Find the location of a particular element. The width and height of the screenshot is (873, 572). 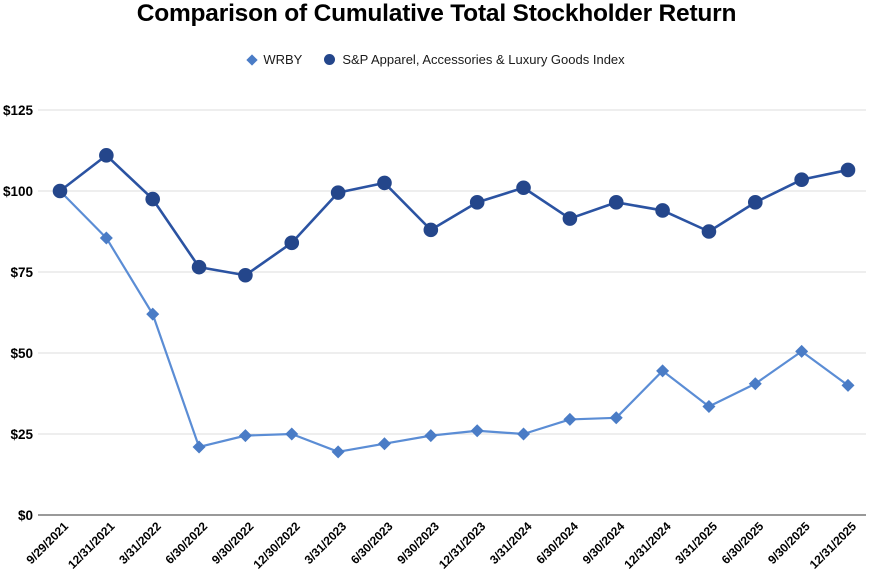

y-axis-tick-label: $75 is located at coordinates (21, 272).